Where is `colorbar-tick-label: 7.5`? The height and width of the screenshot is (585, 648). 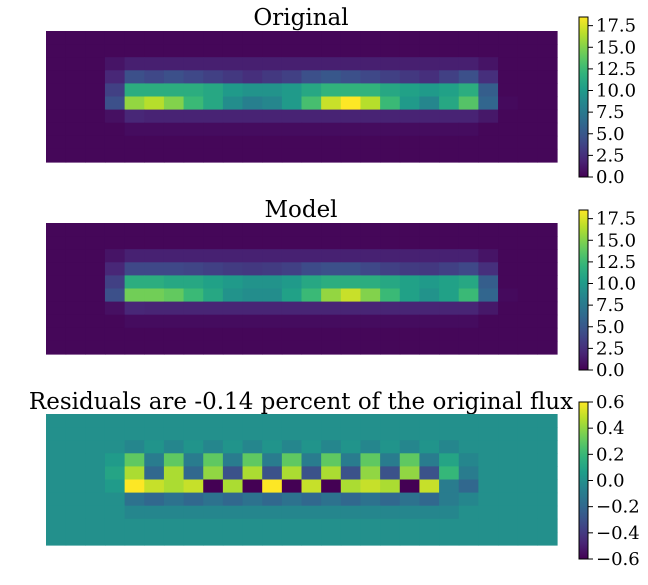
colorbar-tick-label: 7.5 is located at coordinates (610, 305).